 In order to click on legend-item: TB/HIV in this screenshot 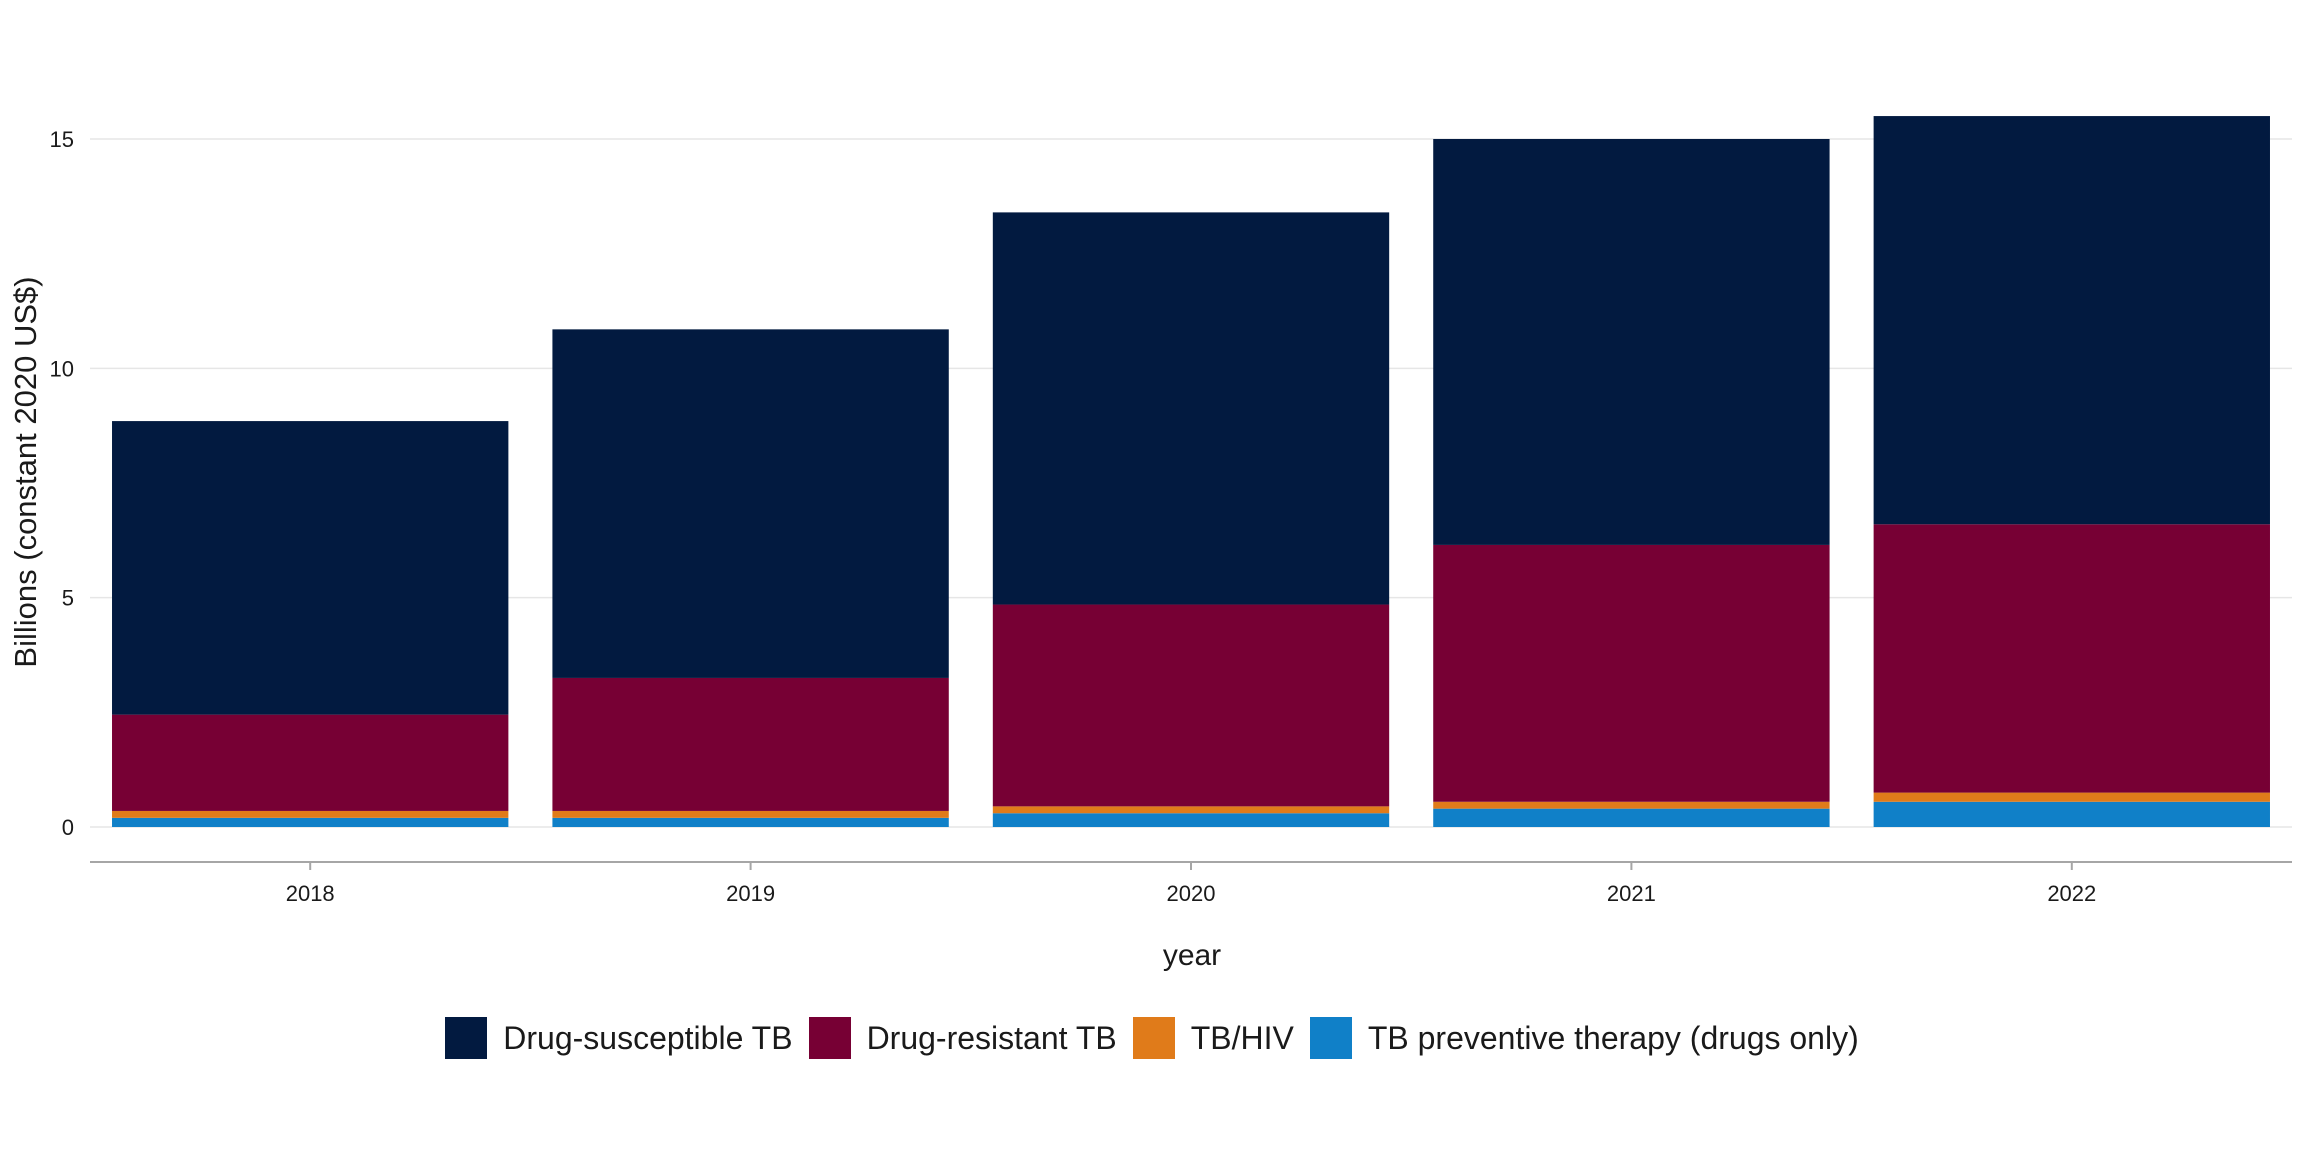, I will do `click(1213, 1038)`.